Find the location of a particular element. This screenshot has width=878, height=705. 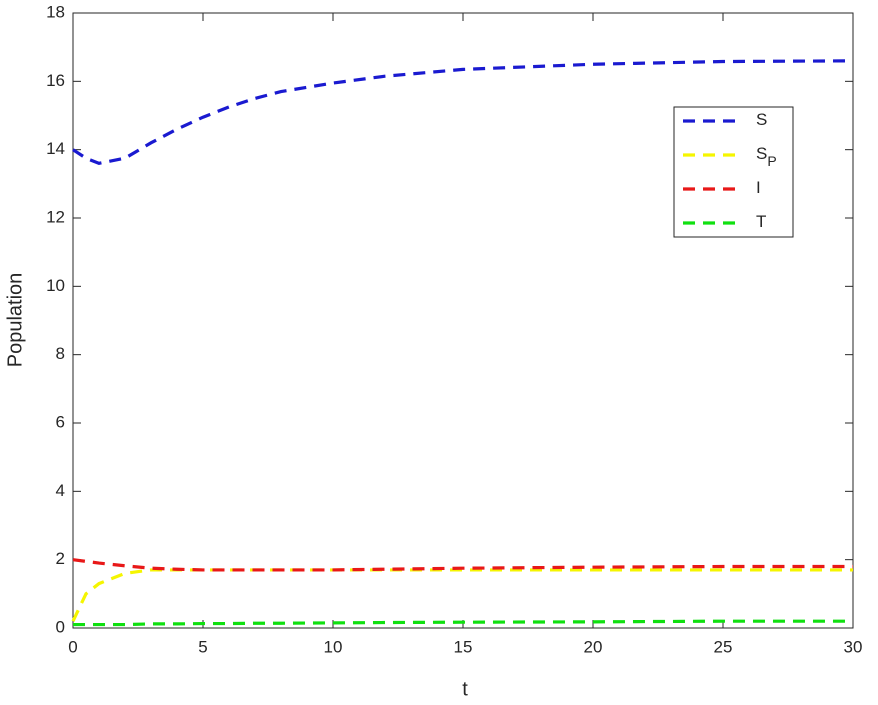

legend-subscript: P is located at coordinates (771, 161).